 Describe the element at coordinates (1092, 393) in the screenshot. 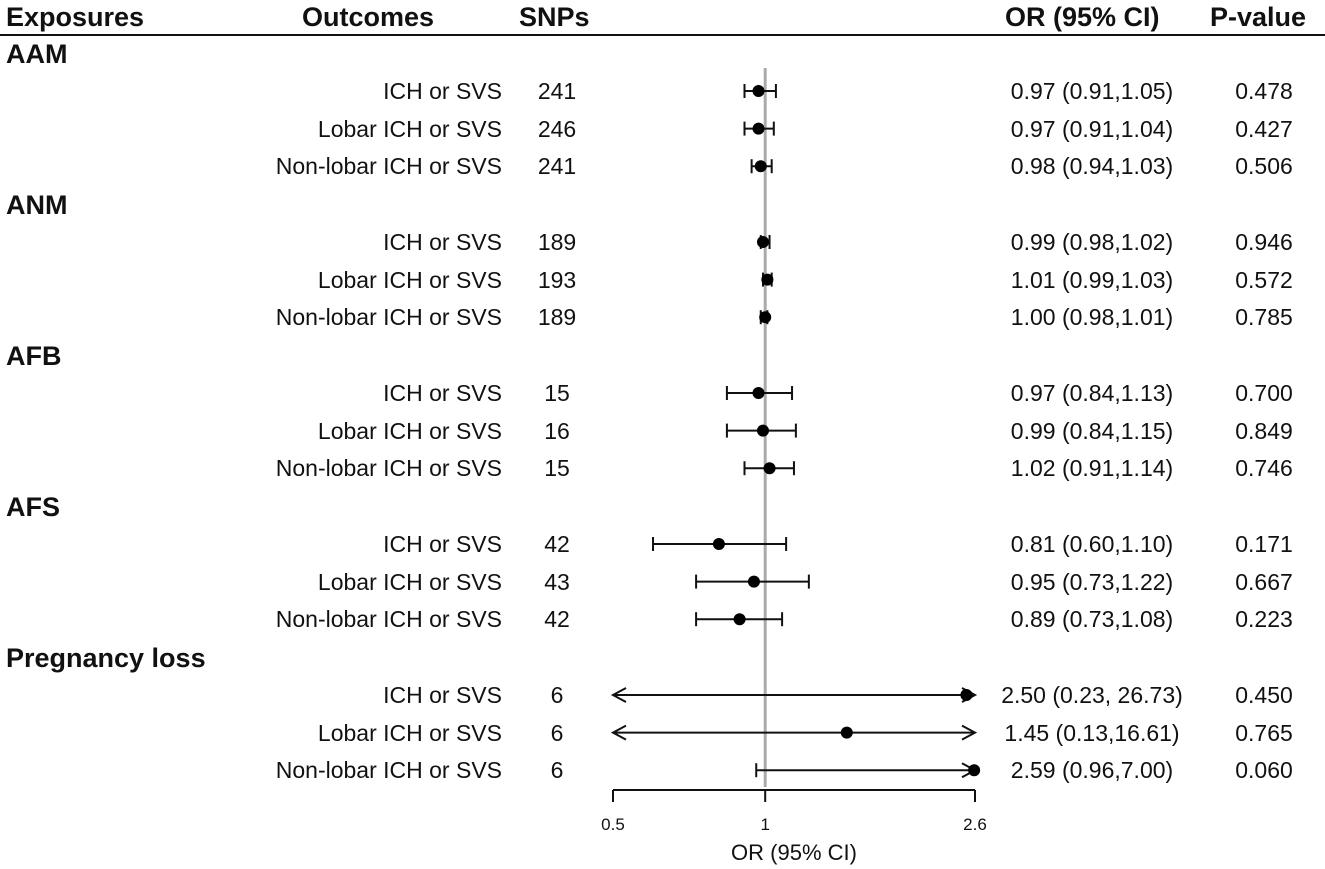

I see `or-ci-text: 0.97 (0.84,1.13)` at that location.